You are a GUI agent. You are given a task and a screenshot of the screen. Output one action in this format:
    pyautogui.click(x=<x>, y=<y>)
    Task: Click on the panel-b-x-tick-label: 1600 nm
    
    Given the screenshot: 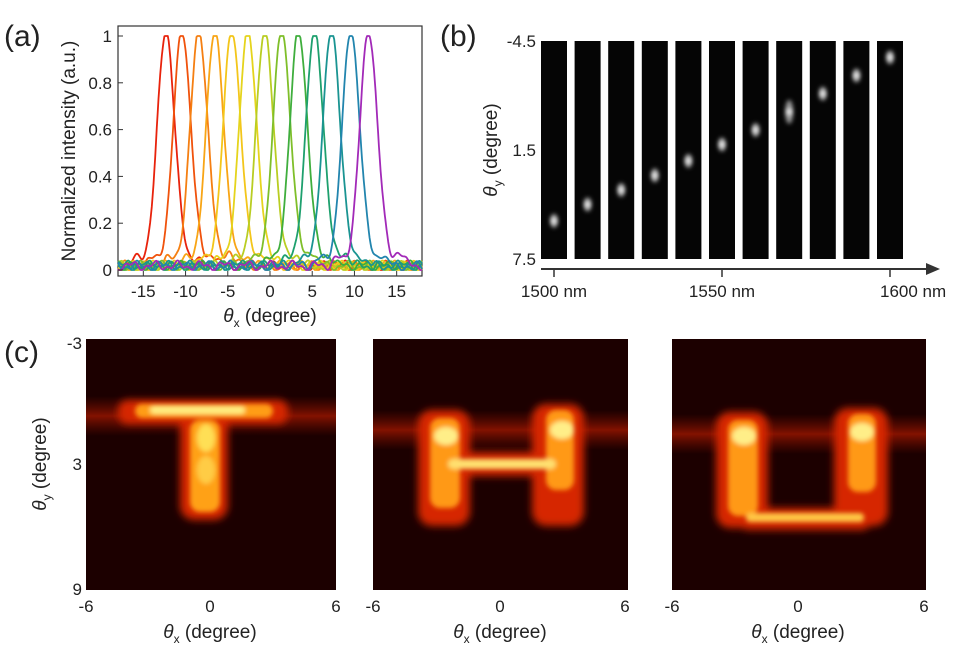 What is the action you would take?
    pyautogui.click(x=913, y=291)
    